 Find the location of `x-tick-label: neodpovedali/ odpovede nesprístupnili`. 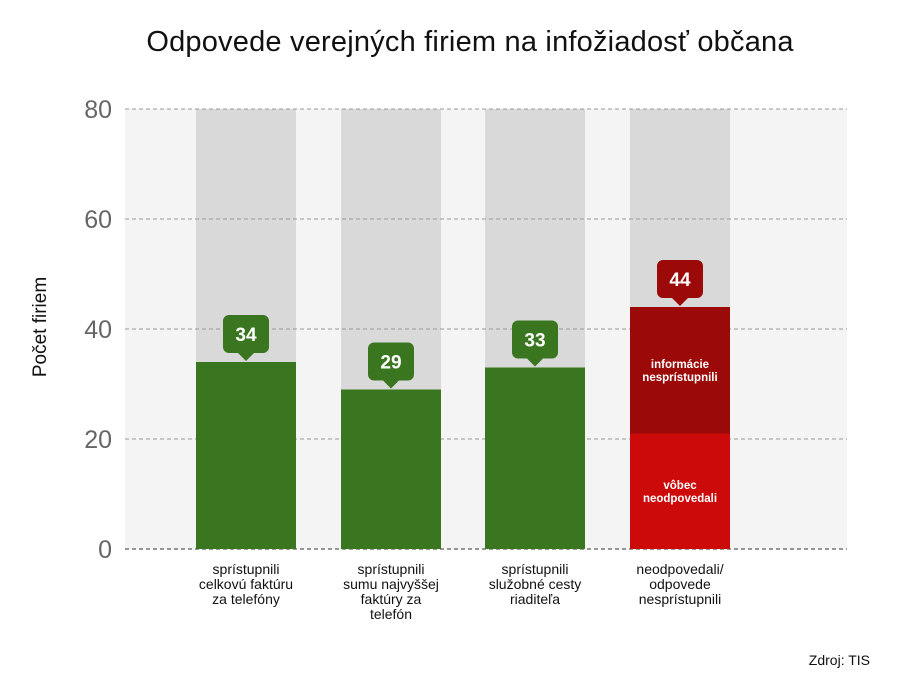

x-tick-label: neodpovedali/ odpovede nesprístupnili is located at coordinates (680, 584).